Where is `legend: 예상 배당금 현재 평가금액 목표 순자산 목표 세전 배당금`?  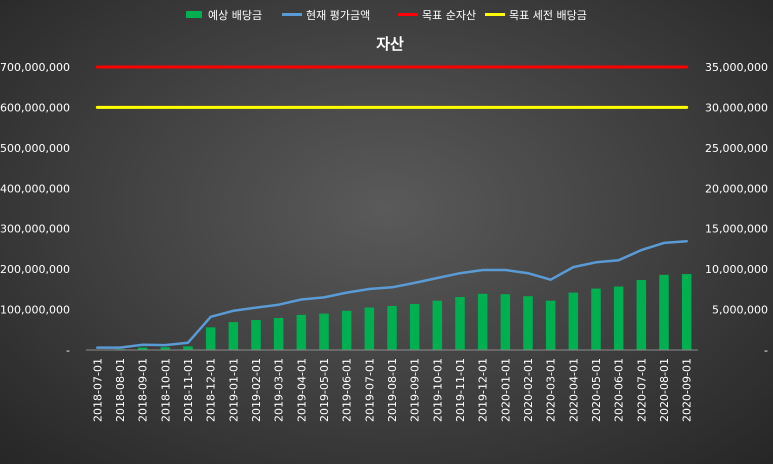
legend: 예상 배당금 현재 평가금액 목표 순자산 목표 세전 배당금 is located at coordinates (386, 15).